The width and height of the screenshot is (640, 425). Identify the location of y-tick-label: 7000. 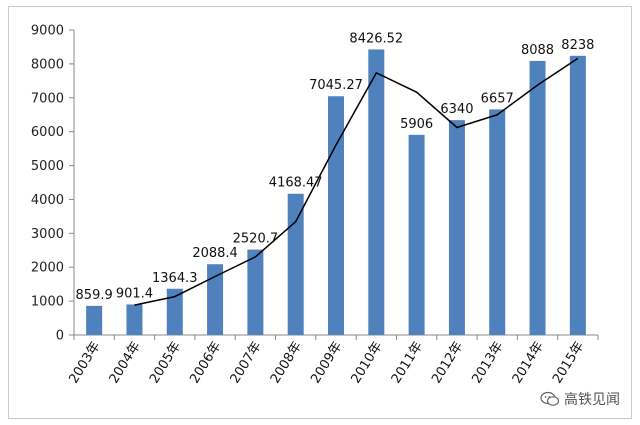
(47, 98).